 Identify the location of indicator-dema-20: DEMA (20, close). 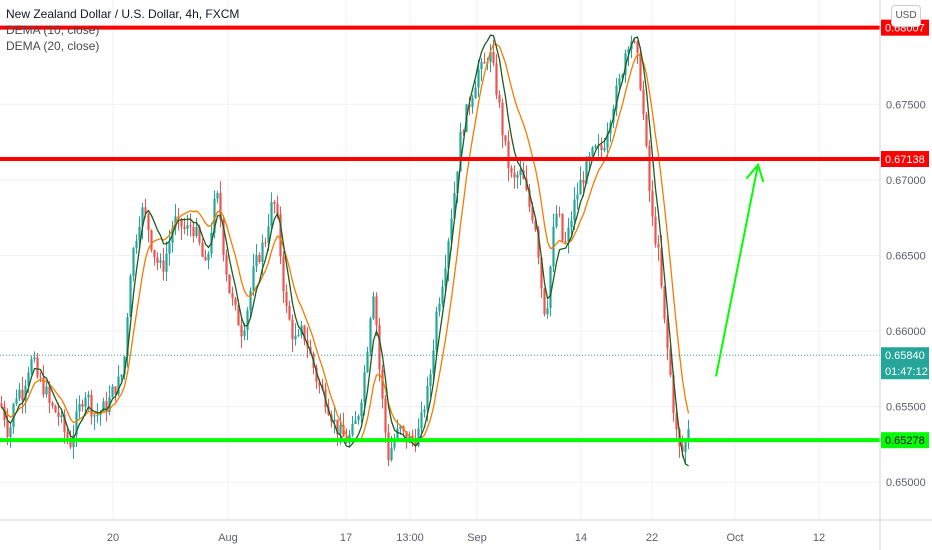
(53, 46).